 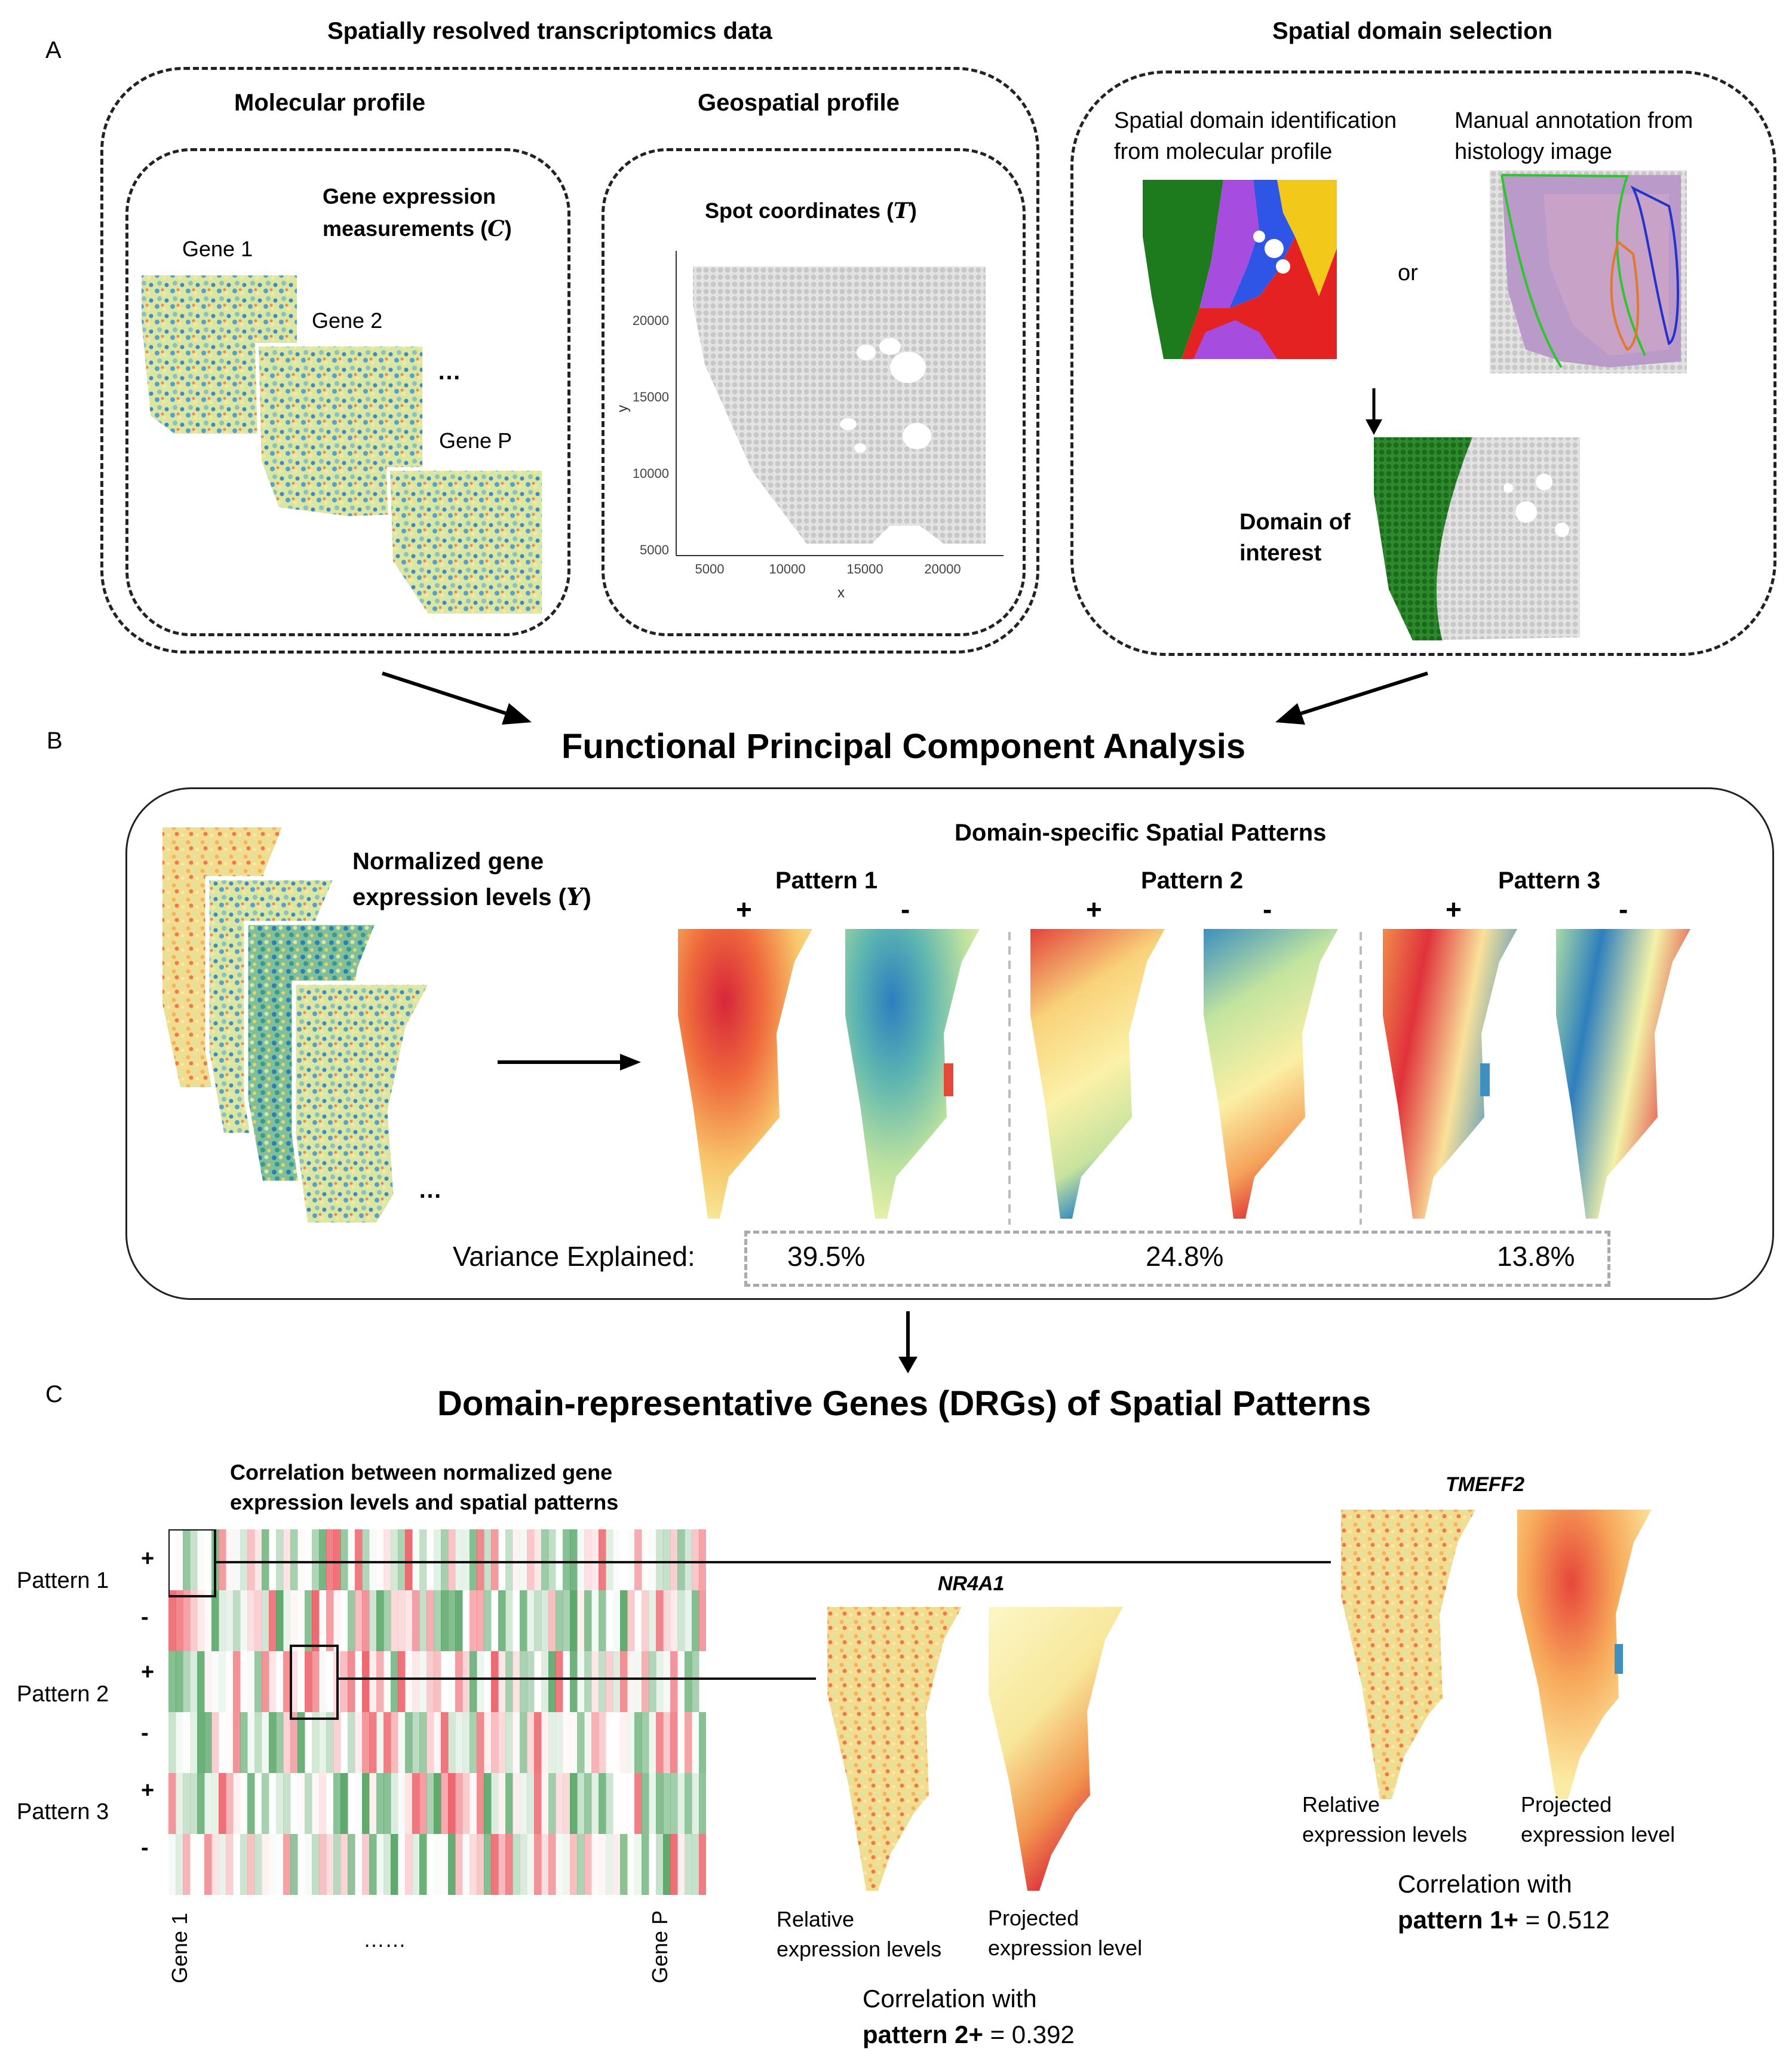 What do you see at coordinates (1408, 1654) in the screenshot?
I see `tmeff2-relative-map` at bounding box center [1408, 1654].